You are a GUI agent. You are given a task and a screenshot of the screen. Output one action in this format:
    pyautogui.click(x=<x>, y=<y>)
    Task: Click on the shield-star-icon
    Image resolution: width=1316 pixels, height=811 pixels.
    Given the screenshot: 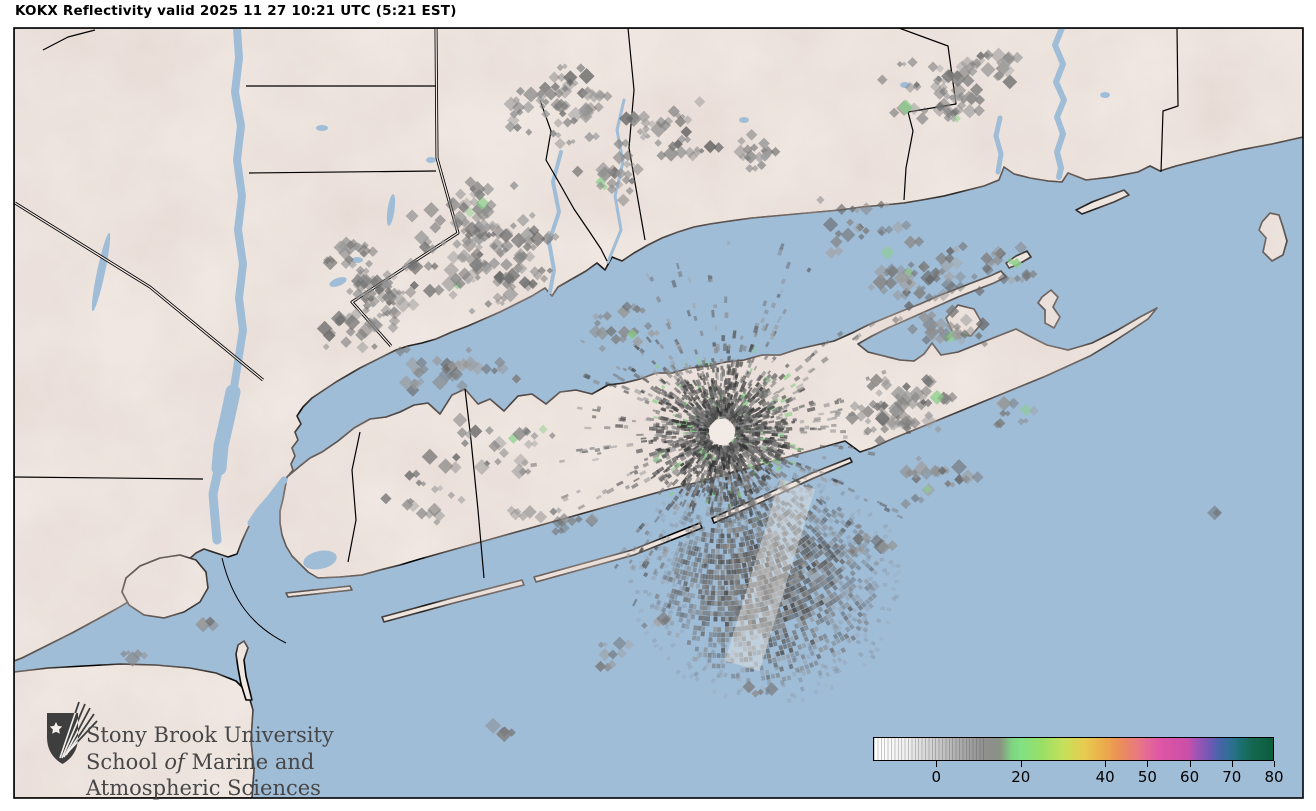 What is the action you would take?
    pyautogui.click(x=56, y=728)
    